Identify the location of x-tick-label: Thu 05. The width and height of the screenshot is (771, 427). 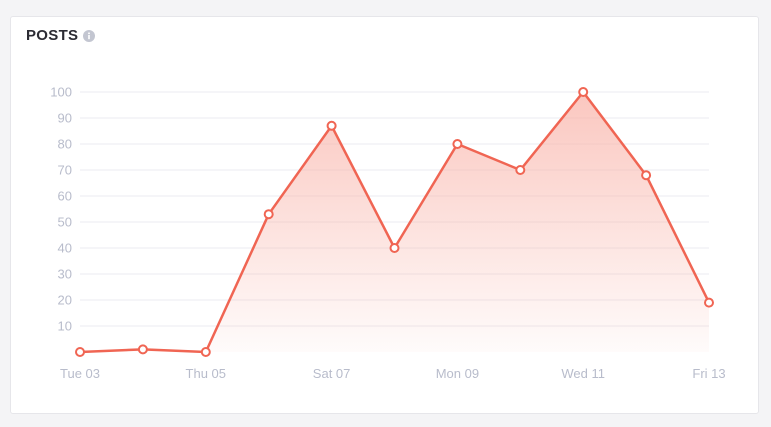
(206, 373).